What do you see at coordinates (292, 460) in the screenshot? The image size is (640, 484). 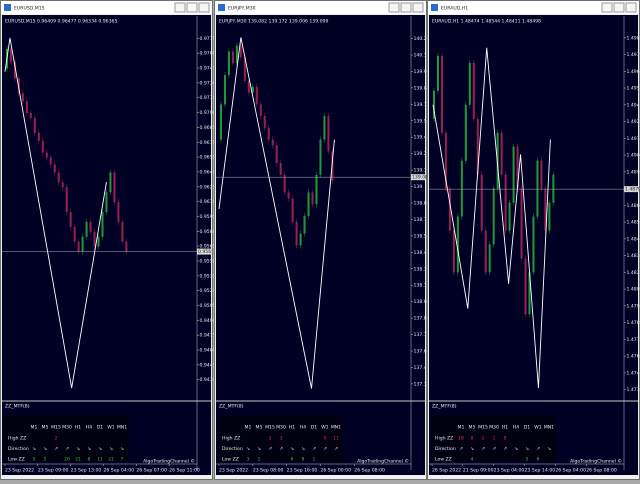 I see `table-cell: 6` at bounding box center [292, 460].